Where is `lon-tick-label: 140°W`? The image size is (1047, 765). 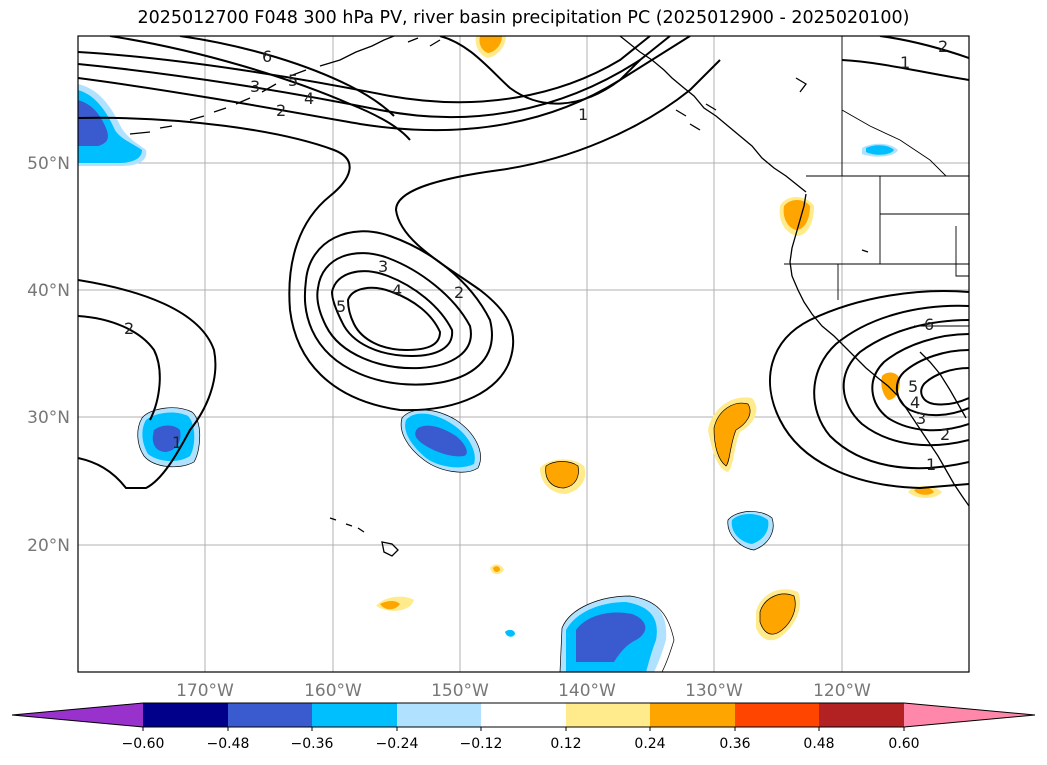
lon-tick-label: 140°W is located at coordinates (587, 691).